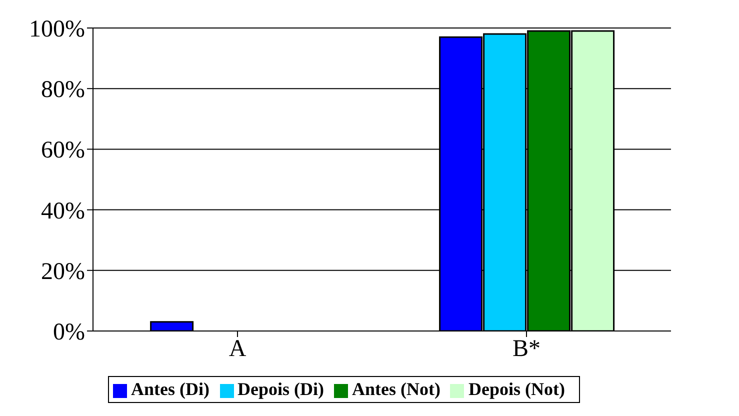 The height and width of the screenshot is (416, 739). Describe the element at coordinates (63, 211) in the screenshot. I see `y-tick-label: 40%` at that location.